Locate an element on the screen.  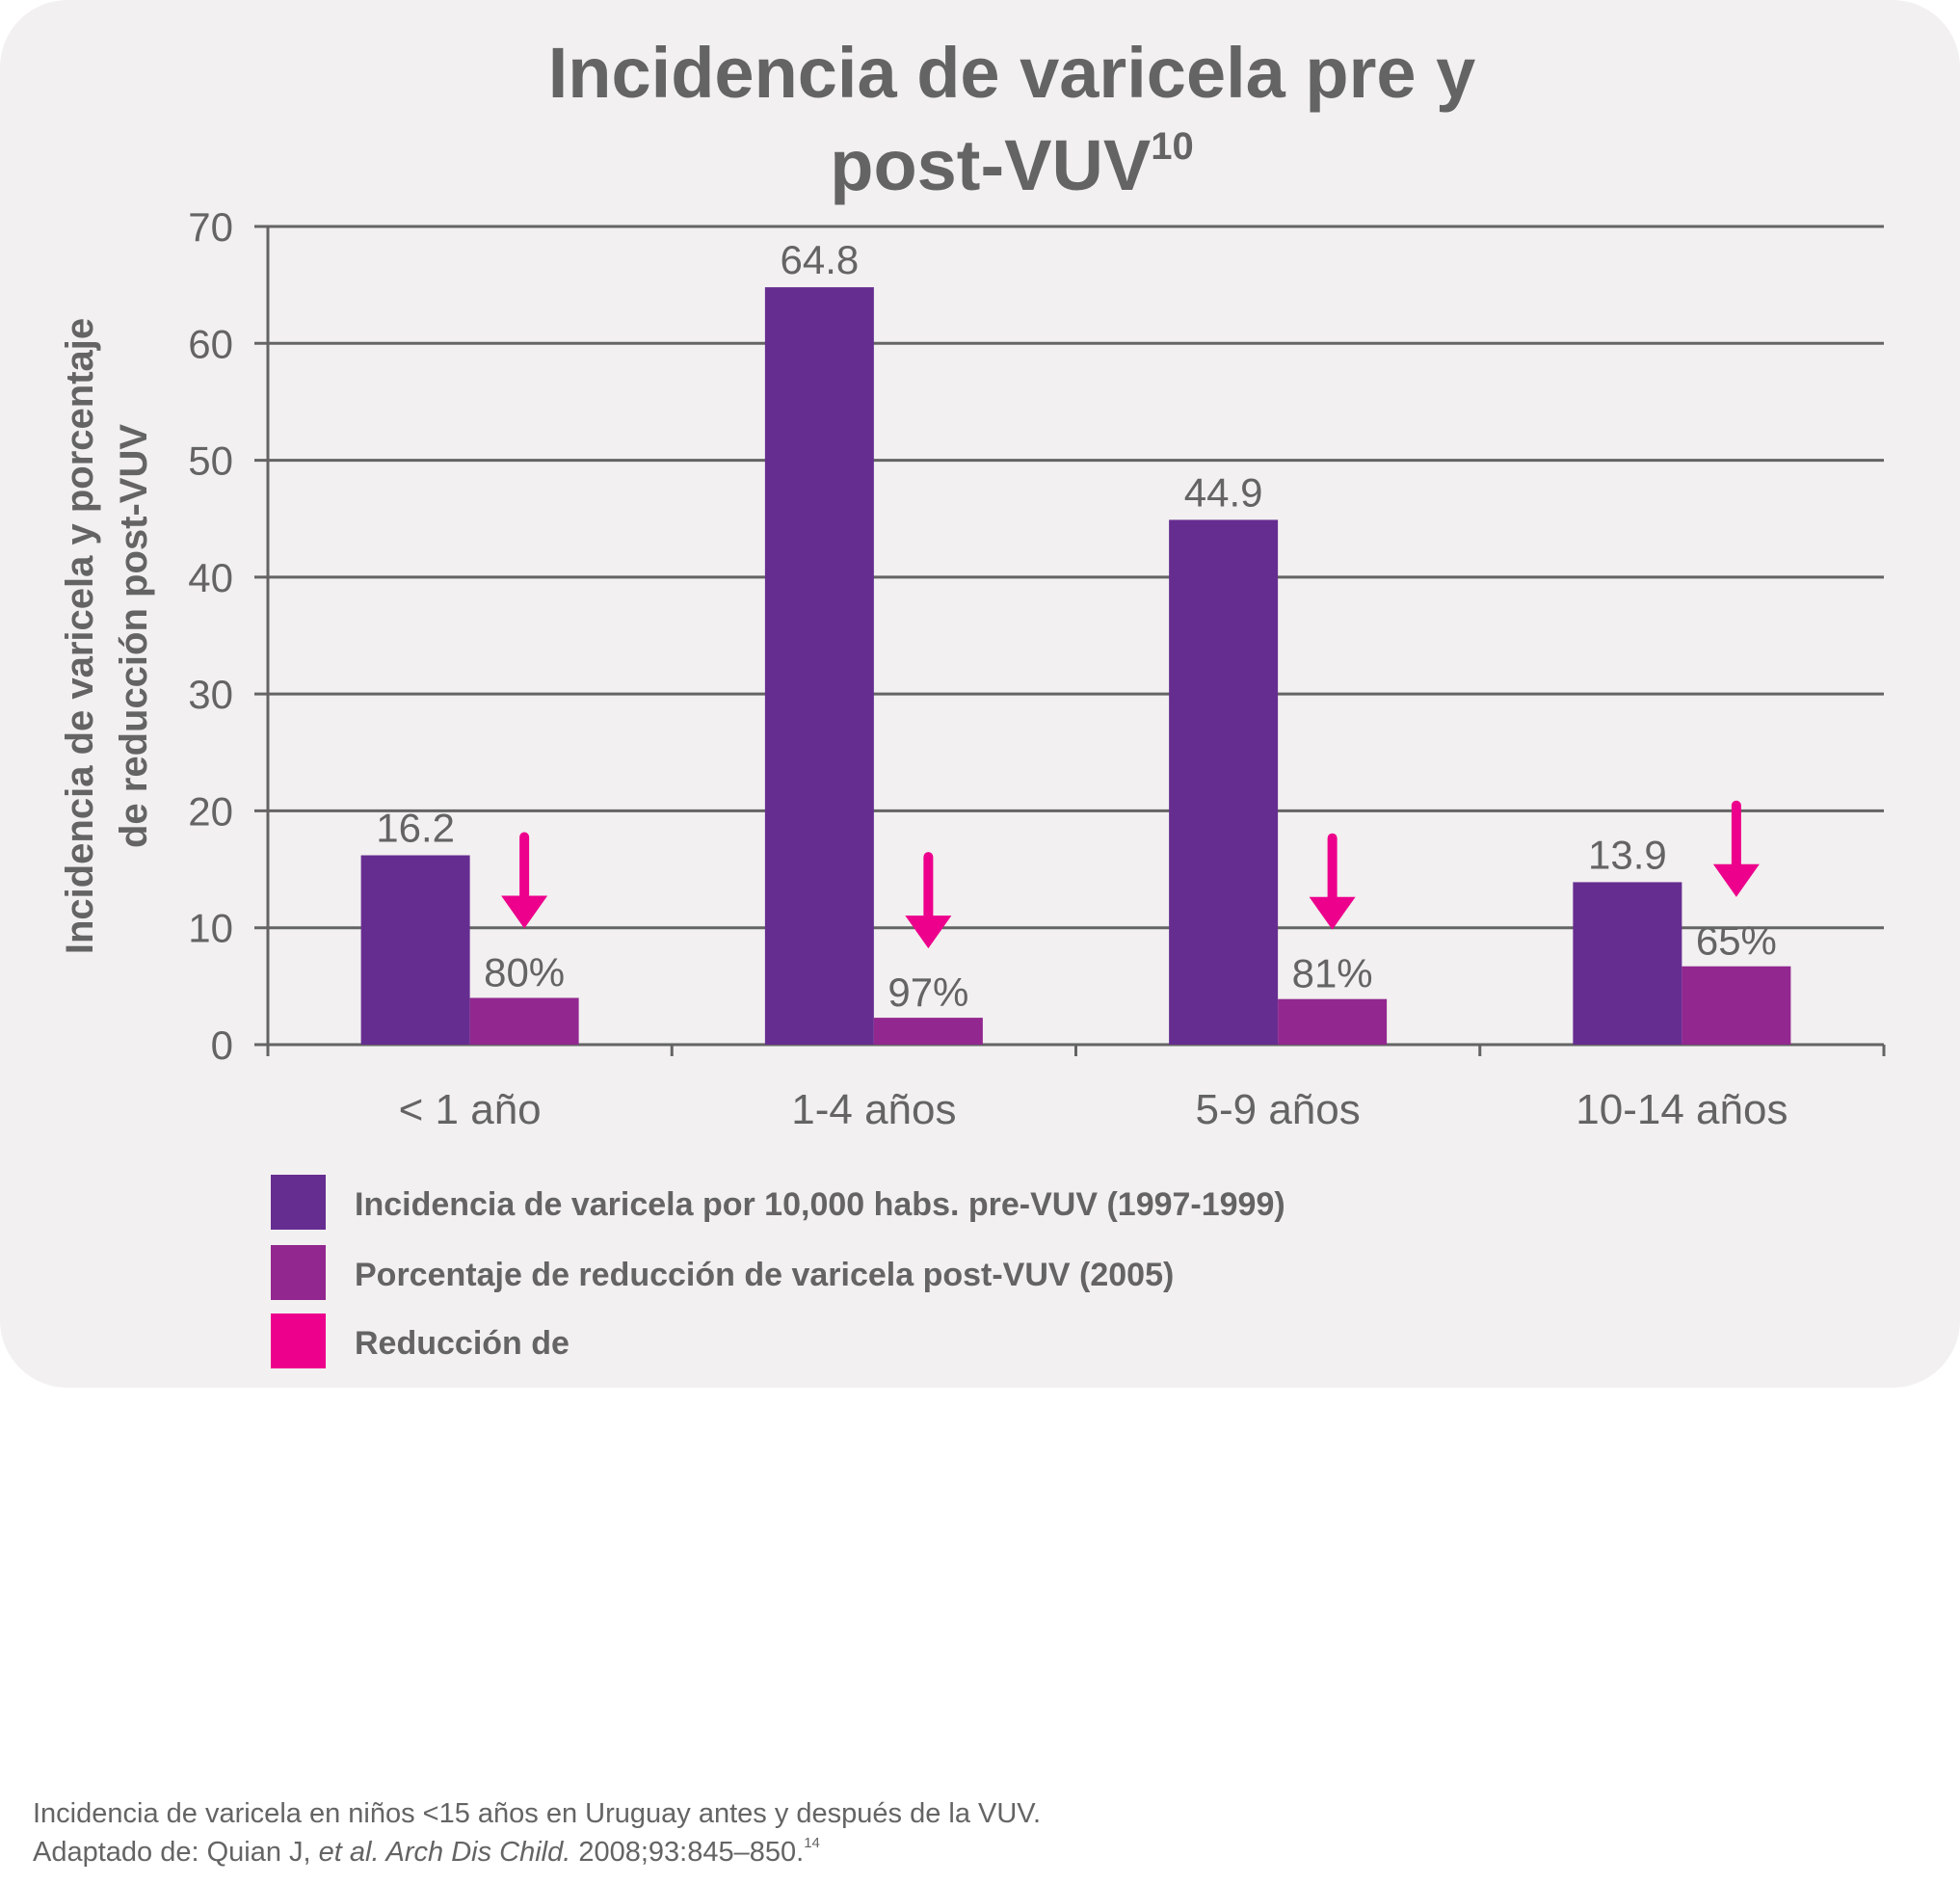
caption-source-suffix: 2008;93:845–850. is located at coordinates (687, 1852).